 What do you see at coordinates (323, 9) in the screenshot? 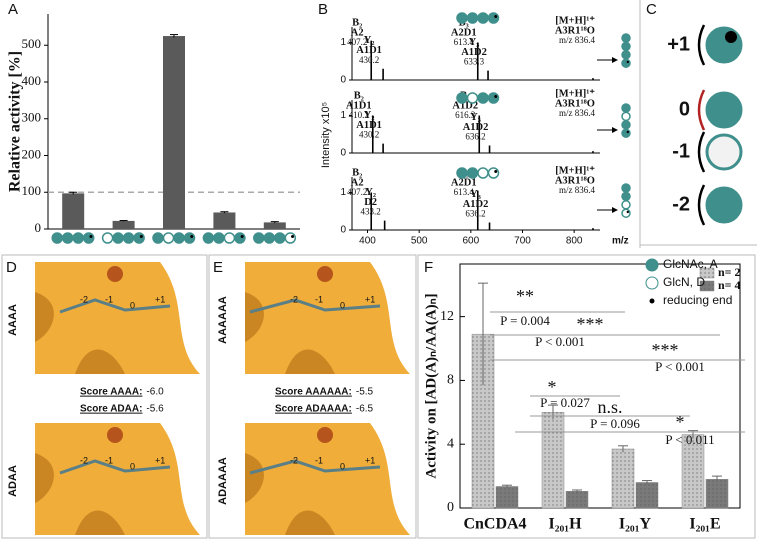
I see `panel-letter: B` at bounding box center [323, 9].